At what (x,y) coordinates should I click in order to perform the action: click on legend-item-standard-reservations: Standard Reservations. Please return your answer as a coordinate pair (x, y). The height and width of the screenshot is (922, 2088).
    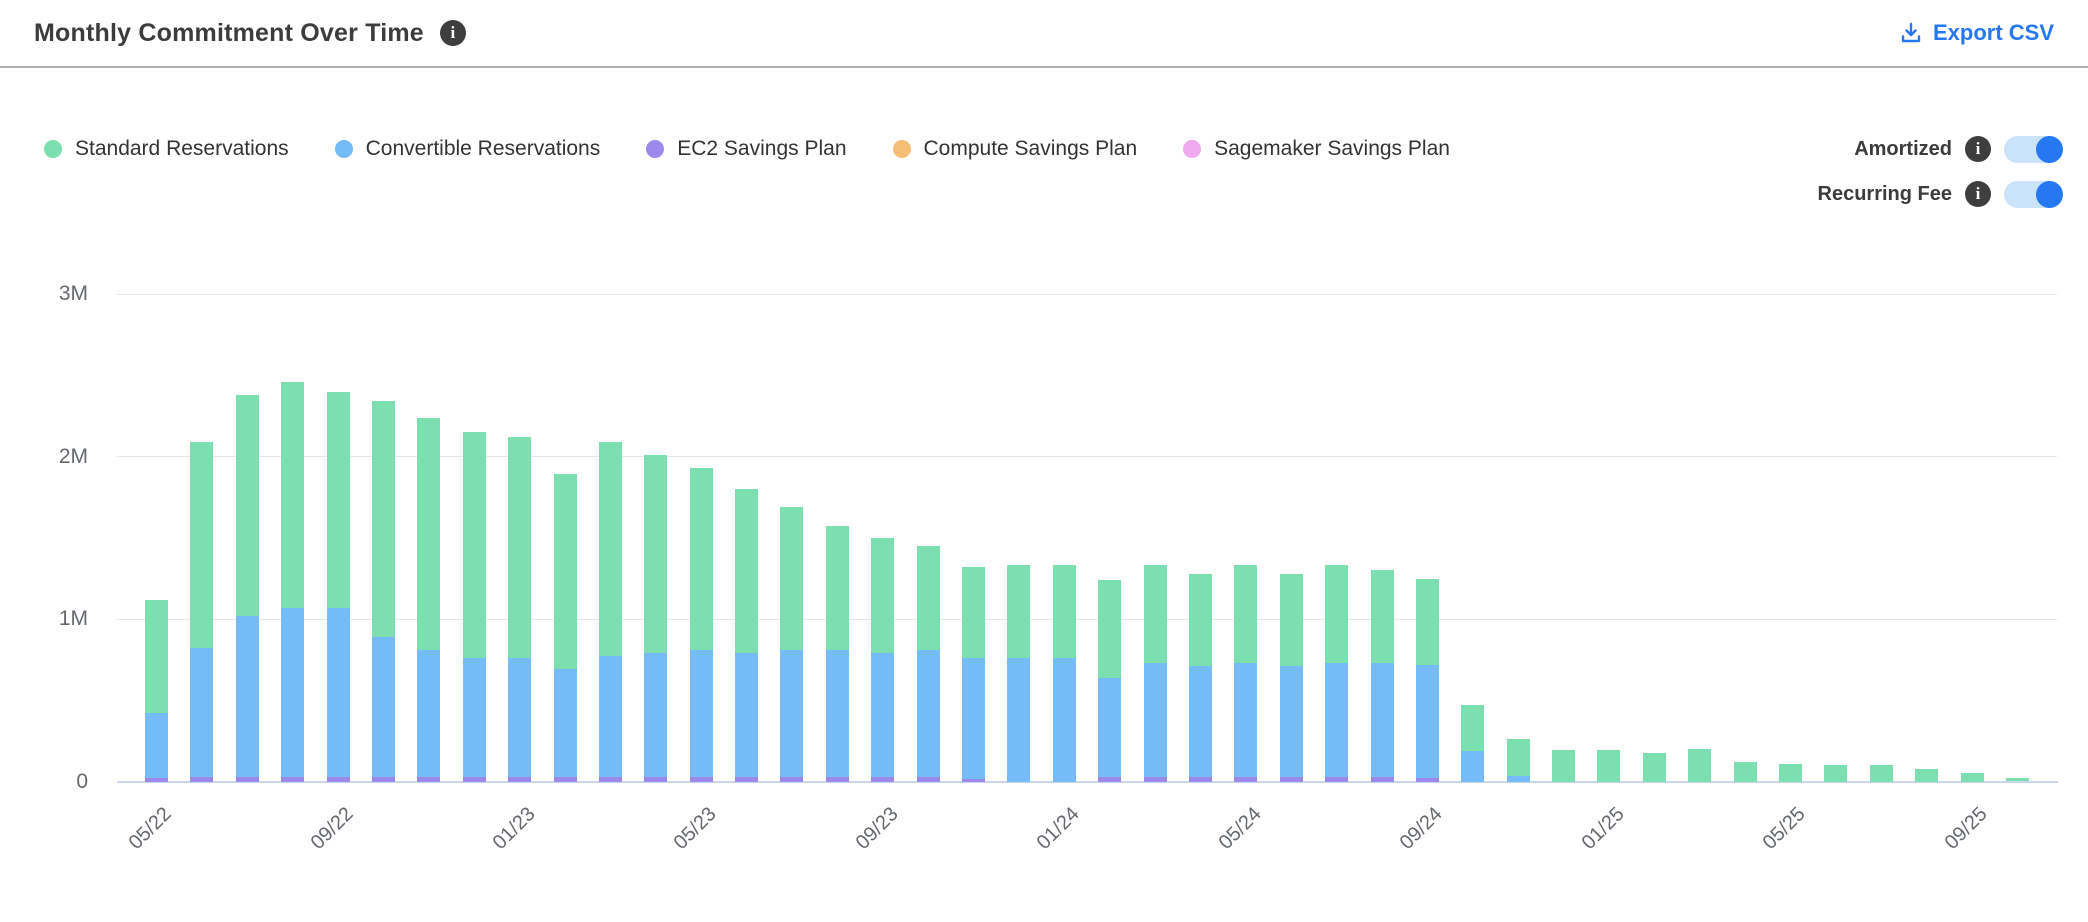
    Looking at the image, I should click on (166, 149).